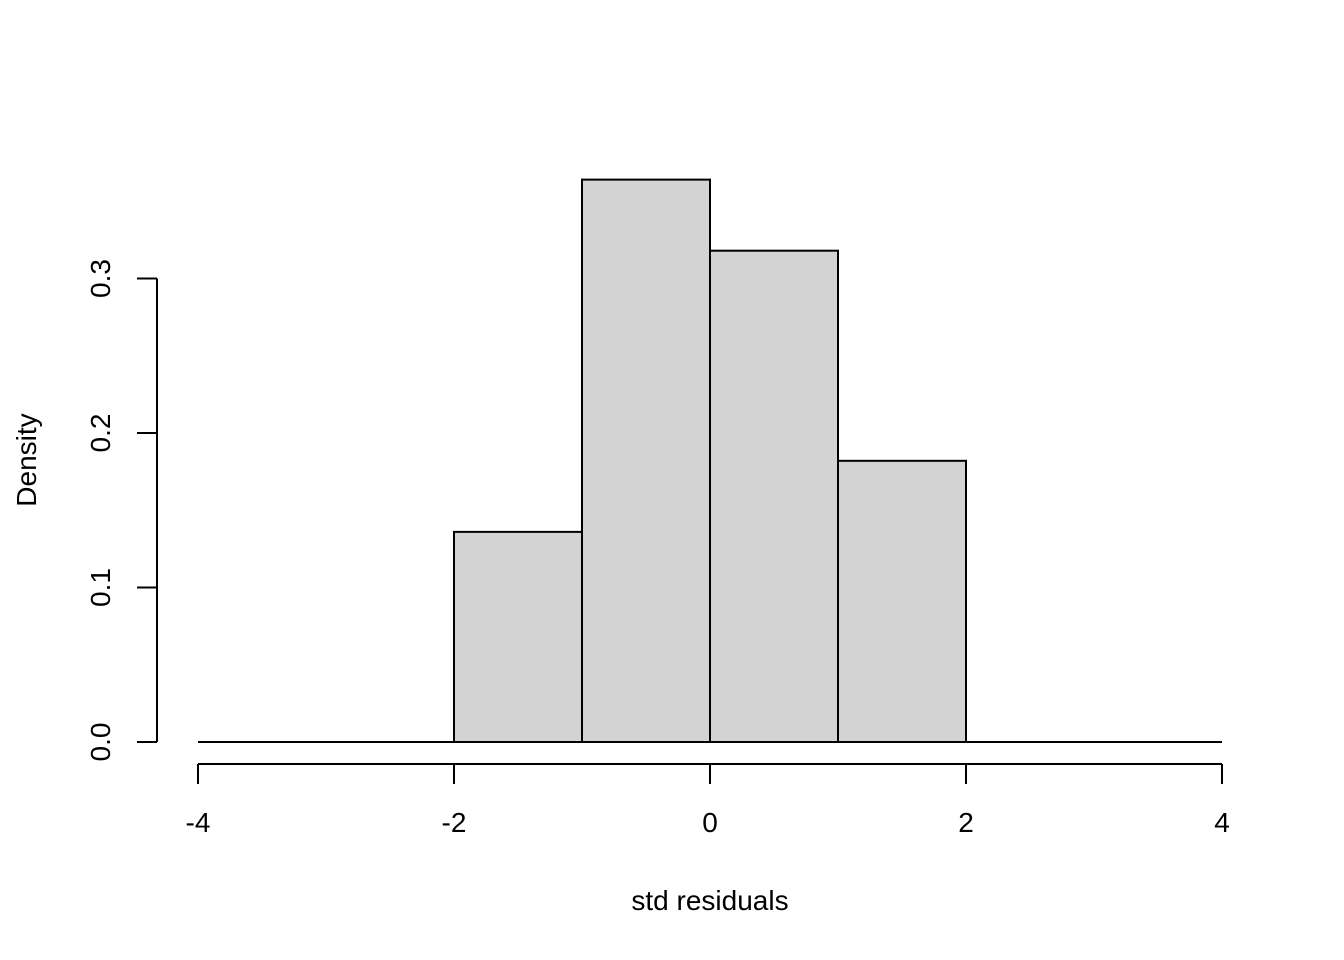 Image resolution: width=1344 pixels, height=960 pixels. What do you see at coordinates (100, 278) in the screenshot?
I see `y-tick-label: 0.3` at bounding box center [100, 278].